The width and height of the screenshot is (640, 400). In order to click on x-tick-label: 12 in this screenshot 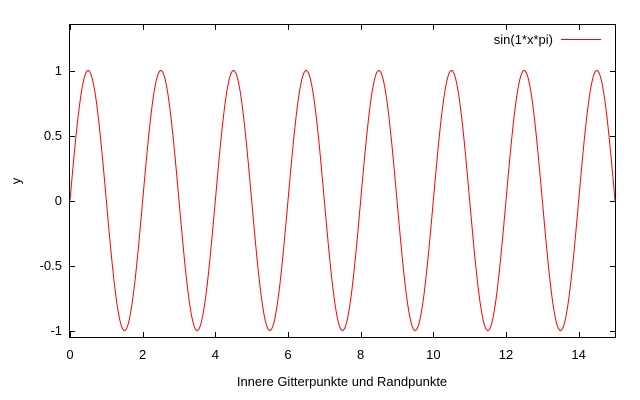, I will do `click(506, 354)`.